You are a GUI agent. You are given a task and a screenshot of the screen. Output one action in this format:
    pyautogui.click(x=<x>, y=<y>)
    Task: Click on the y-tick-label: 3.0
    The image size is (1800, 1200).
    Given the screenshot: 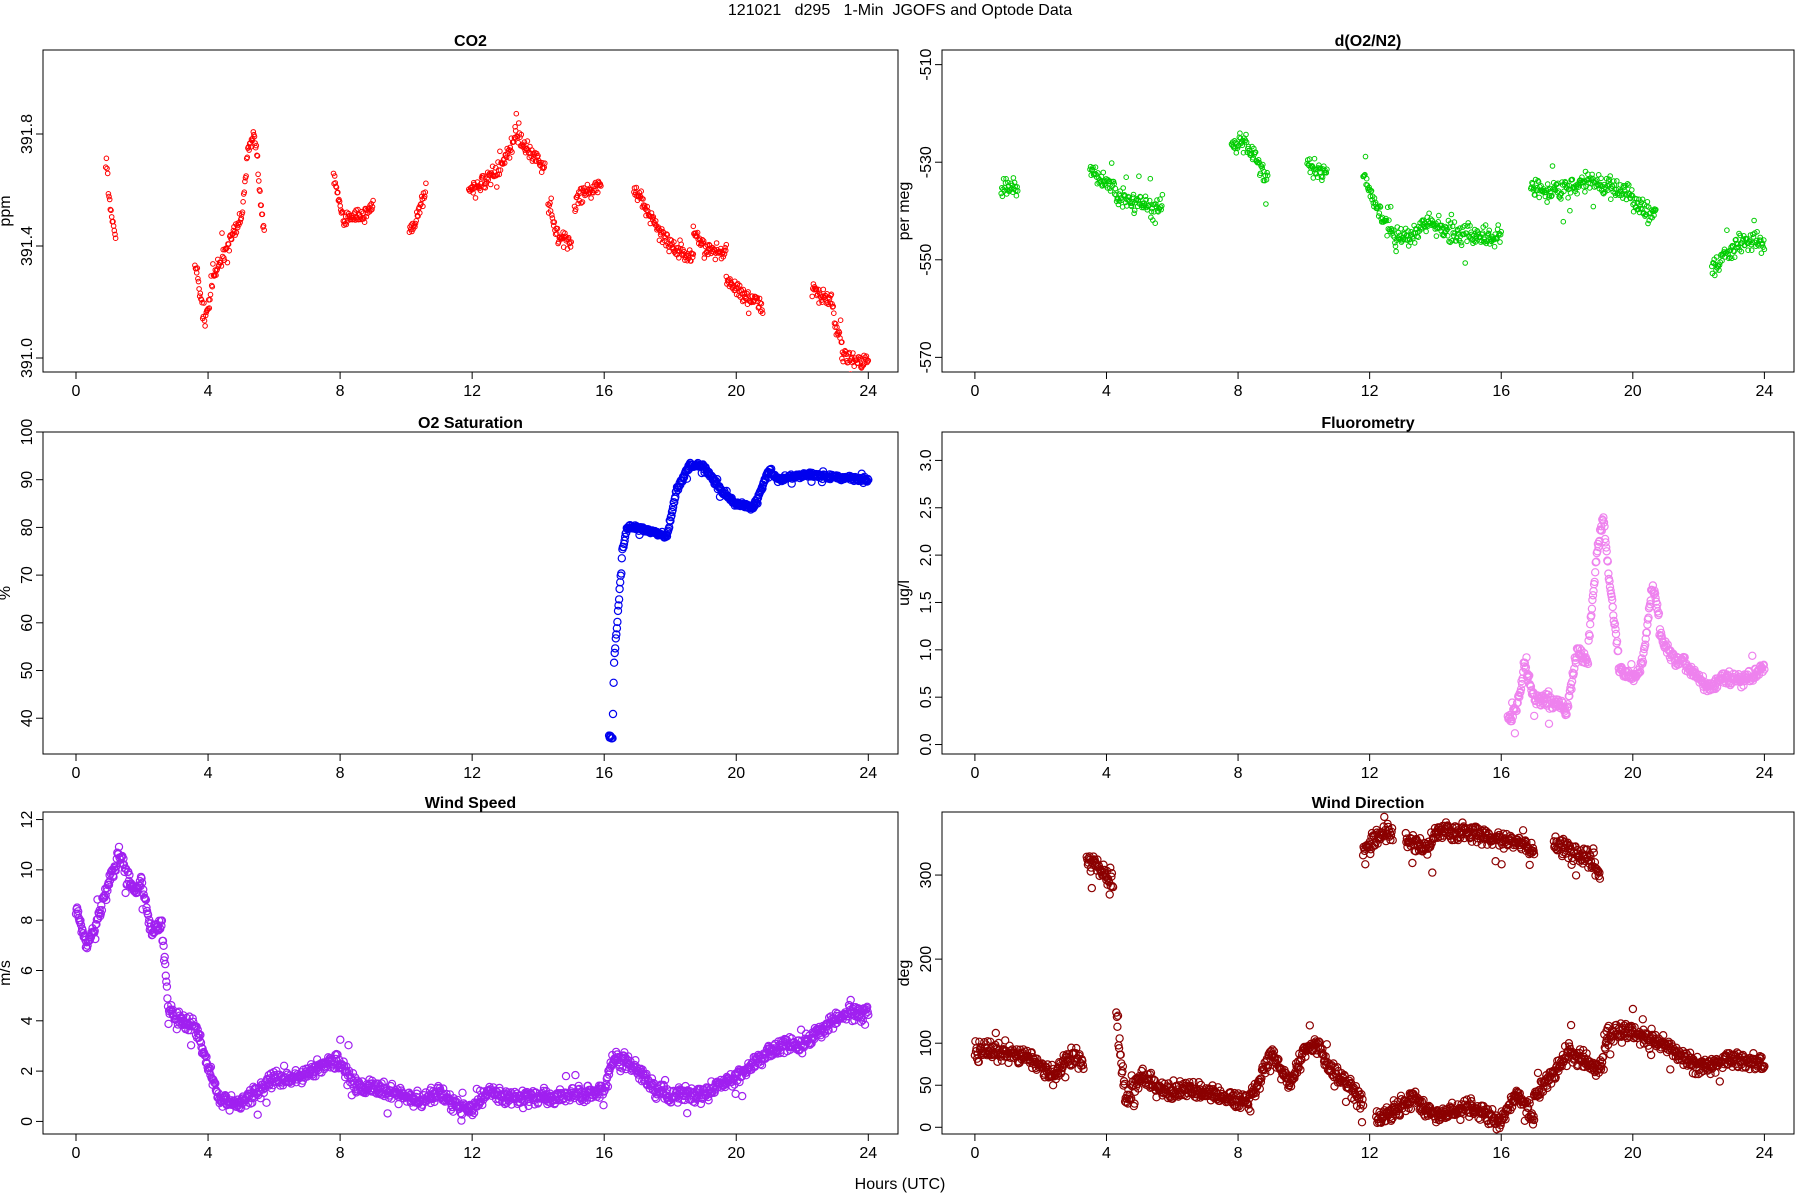 What is the action you would take?
    pyautogui.click(x=926, y=460)
    